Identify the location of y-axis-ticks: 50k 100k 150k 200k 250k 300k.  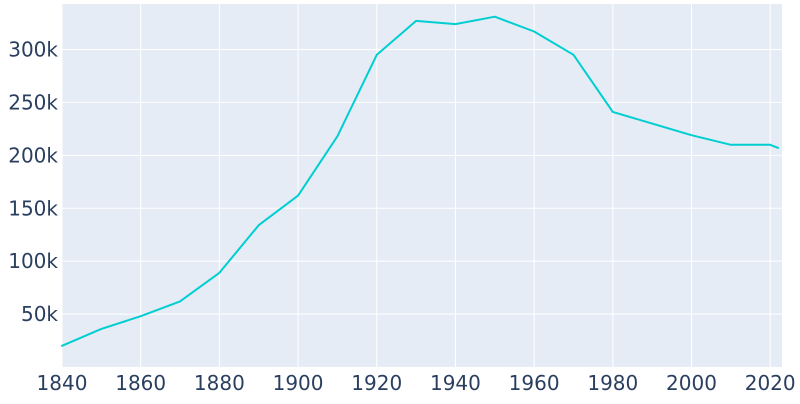
(33, 182).